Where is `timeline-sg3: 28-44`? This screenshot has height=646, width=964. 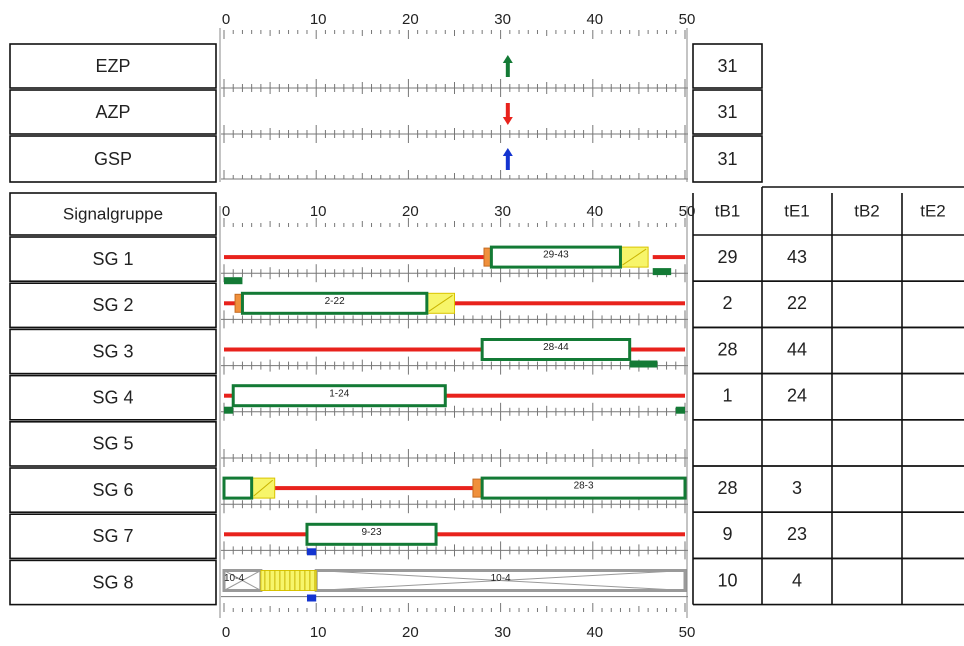
timeline-sg3: 28-44 is located at coordinates (454, 353).